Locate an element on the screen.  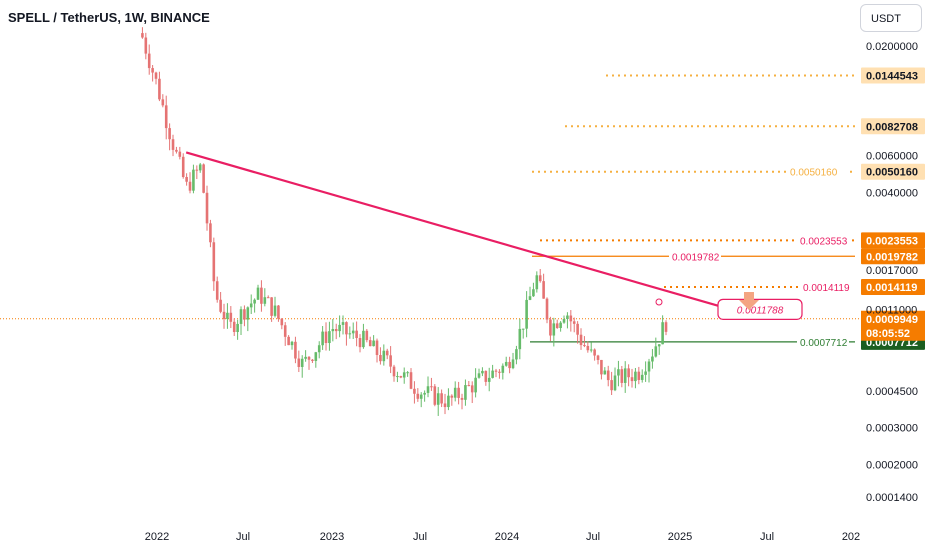
annotation-layer: 0.0011788 is located at coordinates (729, 306).